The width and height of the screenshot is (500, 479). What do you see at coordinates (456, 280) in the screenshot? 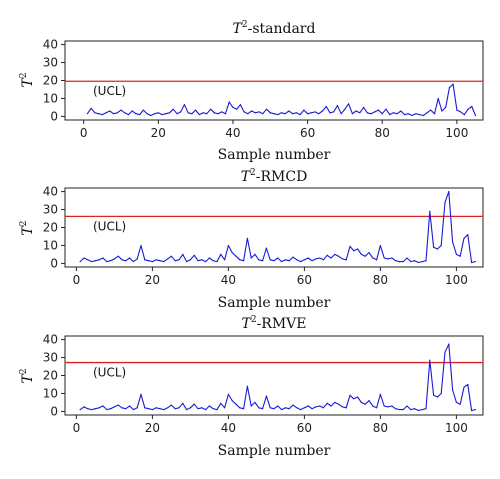
I see `x-tick-label: 100` at bounding box center [456, 280].